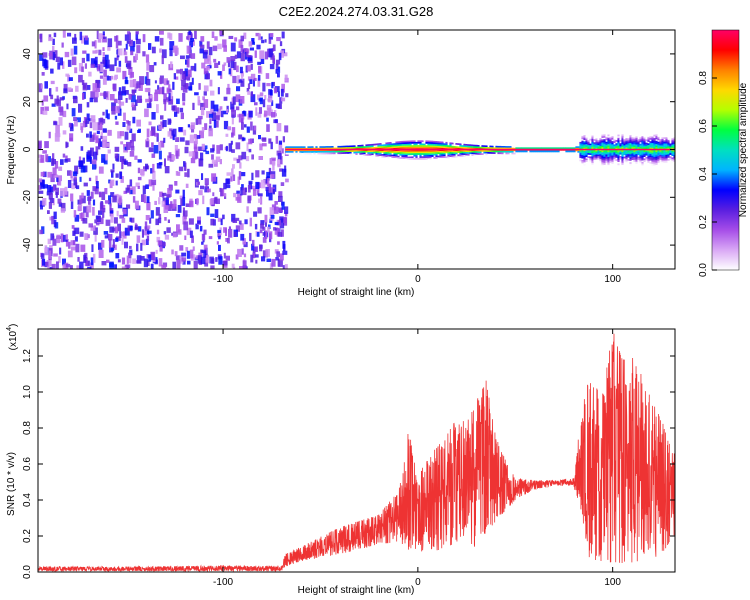 This screenshot has width=750, height=600. What do you see at coordinates (703, 270) in the screenshot?
I see `colorbar-tick-label: 0.0` at bounding box center [703, 270].